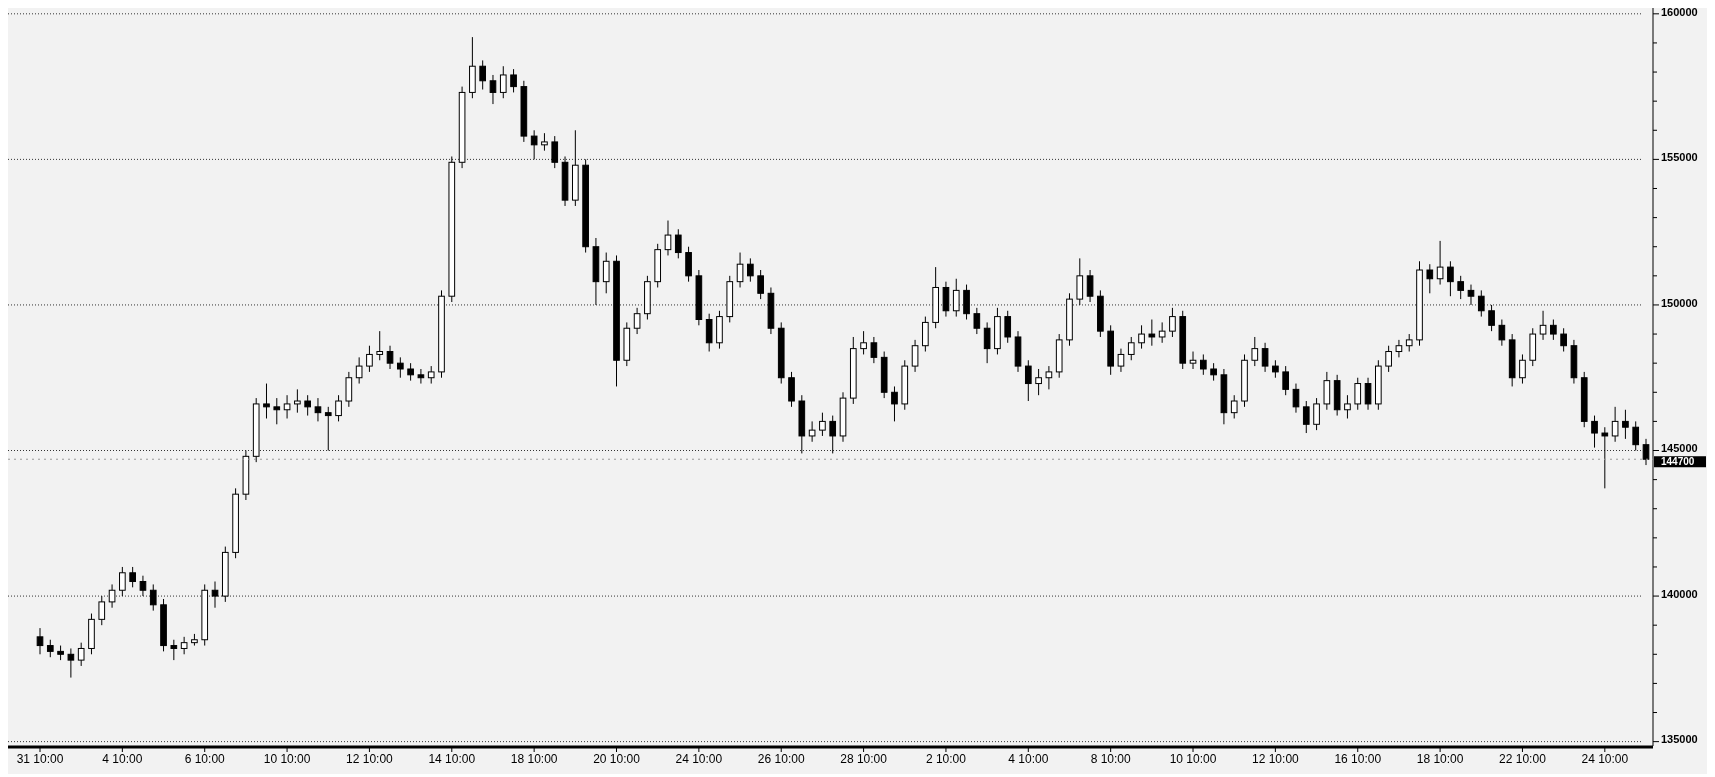  What do you see at coordinates (946, 758) in the screenshot?
I see `x-tick-label: 2 10:00` at bounding box center [946, 758].